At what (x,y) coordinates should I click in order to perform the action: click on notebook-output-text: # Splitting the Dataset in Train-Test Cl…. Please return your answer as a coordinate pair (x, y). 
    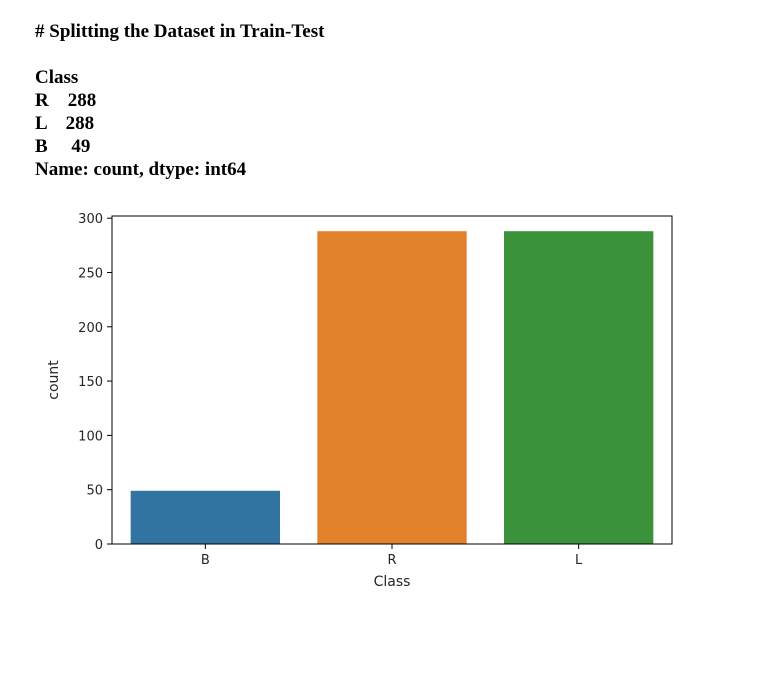
    Looking at the image, I should click on (179, 100).